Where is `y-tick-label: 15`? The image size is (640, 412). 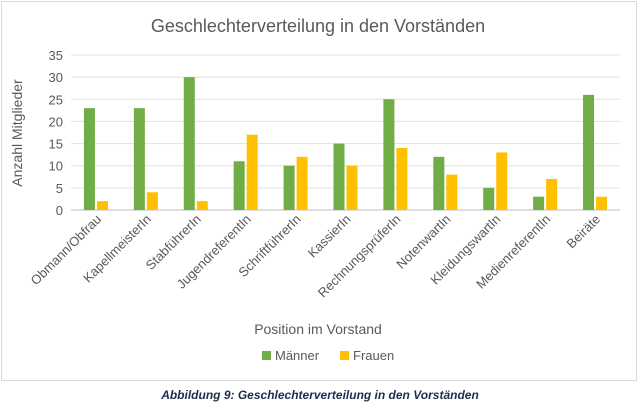
y-tick-label: 15 is located at coordinates (56, 144).